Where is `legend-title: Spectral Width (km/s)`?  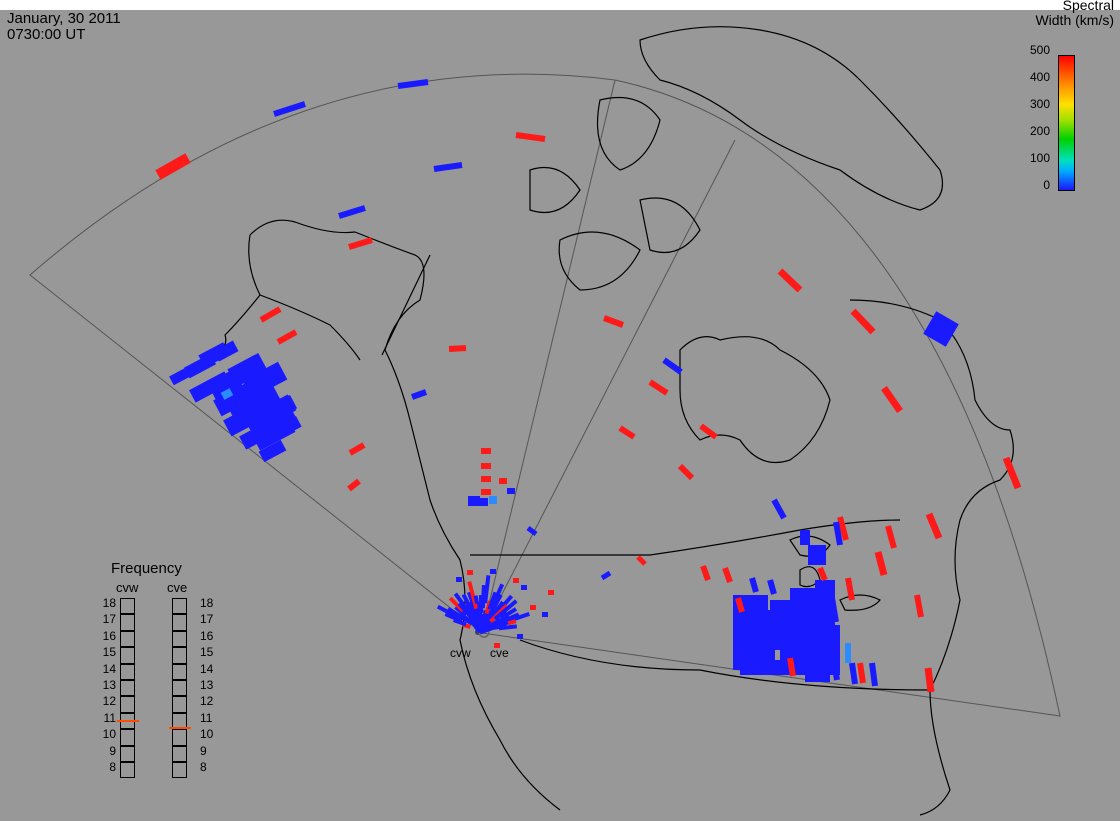
legend-title: Spectral Width (km/s) is located at coordinates (1074, 14).